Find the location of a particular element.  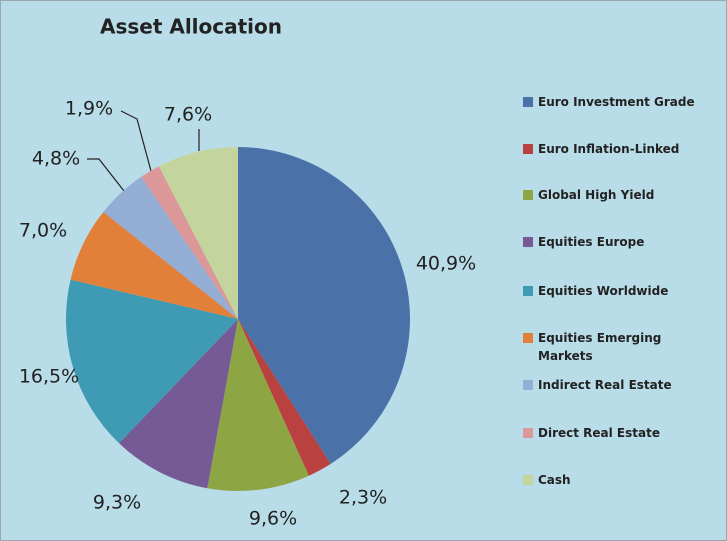

chart-title: Asset Allocation is located at coordinates (191, 27).